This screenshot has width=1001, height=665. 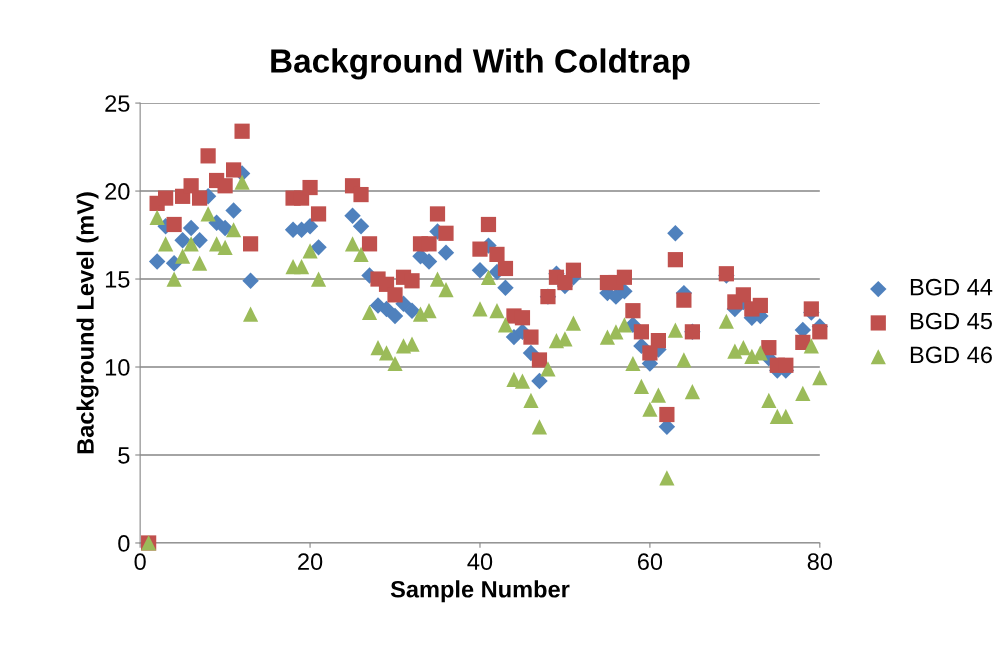 What do you see at coordinates (820, 562) in the screenshot?
I see `x-tick-label: 80` at bounding box center [820, 562].